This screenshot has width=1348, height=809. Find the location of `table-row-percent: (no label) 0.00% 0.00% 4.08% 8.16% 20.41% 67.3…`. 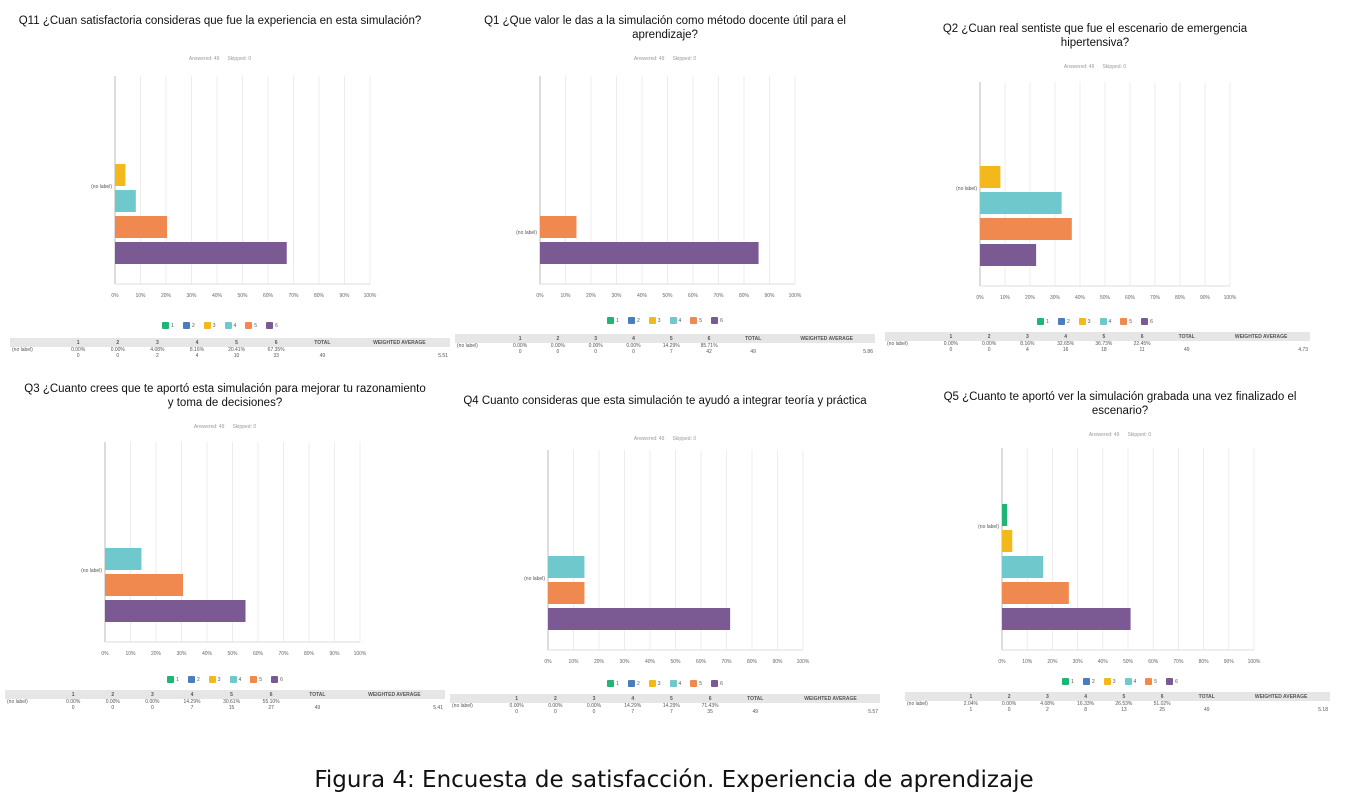

table-row-percent: (no label) 0.00% 0.00% 4.08% 8.16% 20.41% 67.3… is located at coordinates (230, 350).